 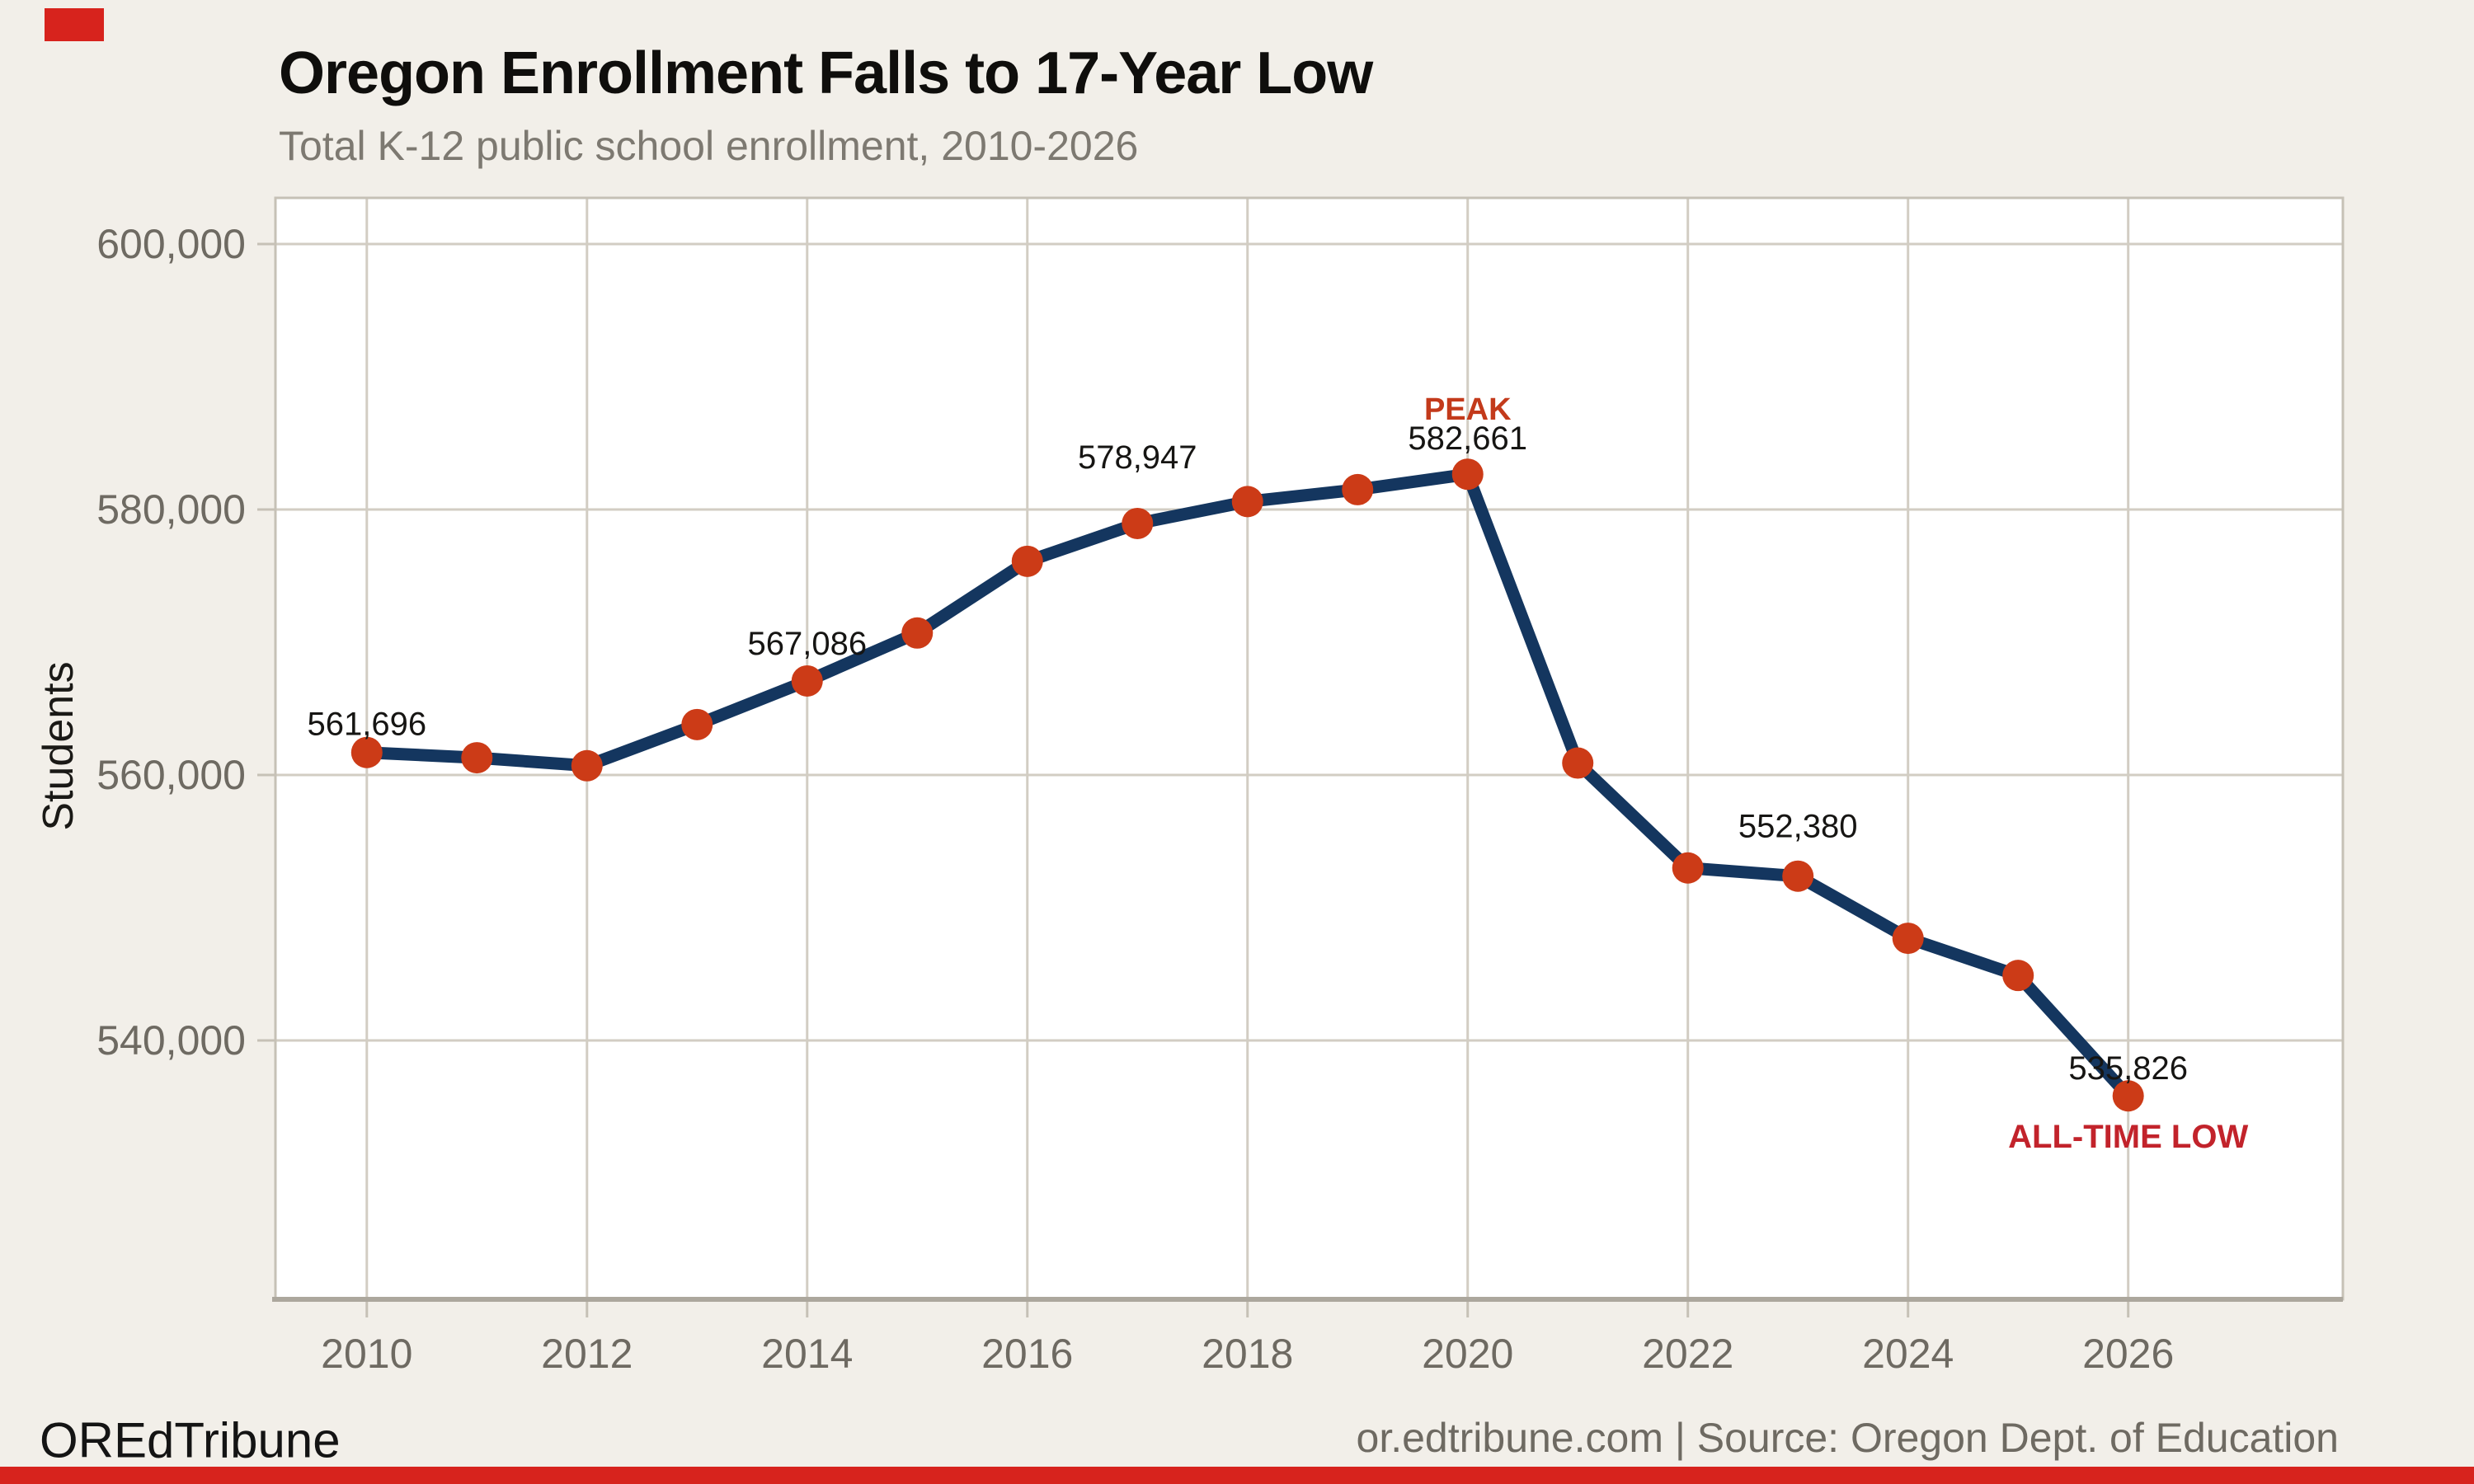 I want to click on data-point-2020, so click(x=1467, y=474).